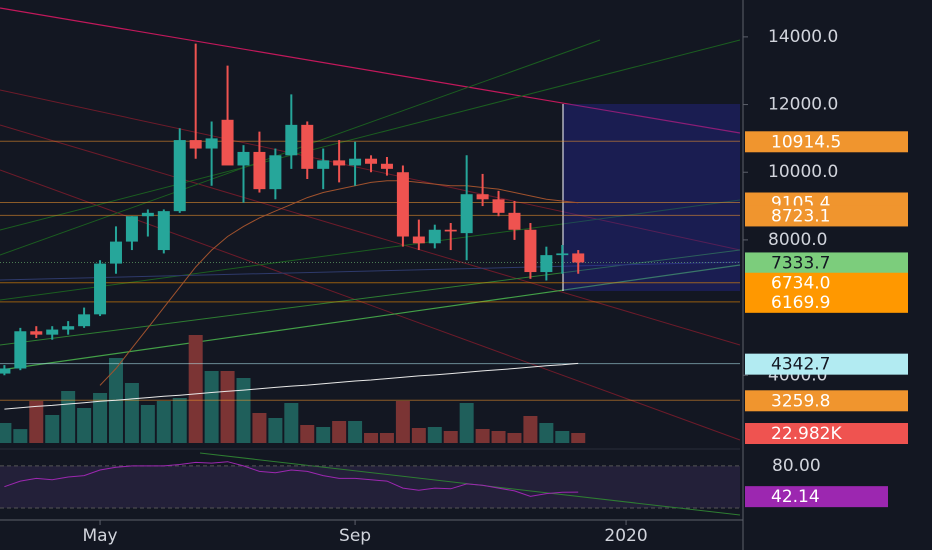 Image resolution: width=932 pixels, height=550 pixels. What do you see at coordinates (291, 386) in the screenshot?
I see `moving-average` at bounding box center [291, 386].